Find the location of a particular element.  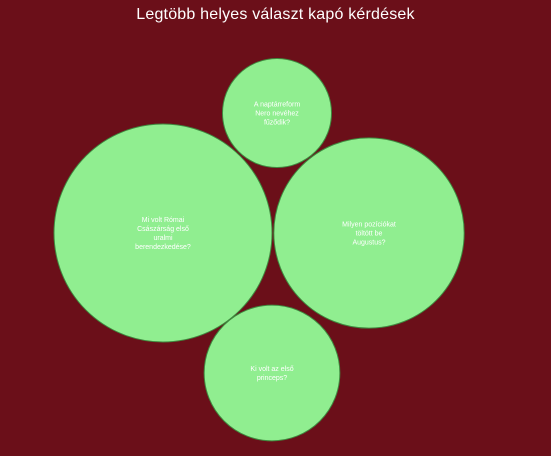

bubble-label: A naptárreform Nero nevéhez fűződik? is located at coordinates (277, 114).